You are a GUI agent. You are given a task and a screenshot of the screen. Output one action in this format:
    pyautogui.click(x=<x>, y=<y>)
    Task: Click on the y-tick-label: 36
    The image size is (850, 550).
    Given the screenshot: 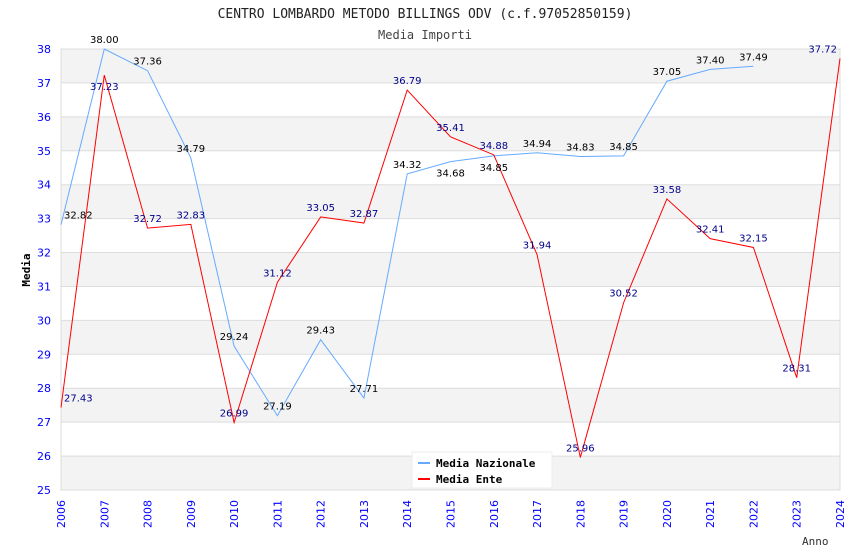 What is the action you would take?
    pyautogui.click(x=44, y=117)
    